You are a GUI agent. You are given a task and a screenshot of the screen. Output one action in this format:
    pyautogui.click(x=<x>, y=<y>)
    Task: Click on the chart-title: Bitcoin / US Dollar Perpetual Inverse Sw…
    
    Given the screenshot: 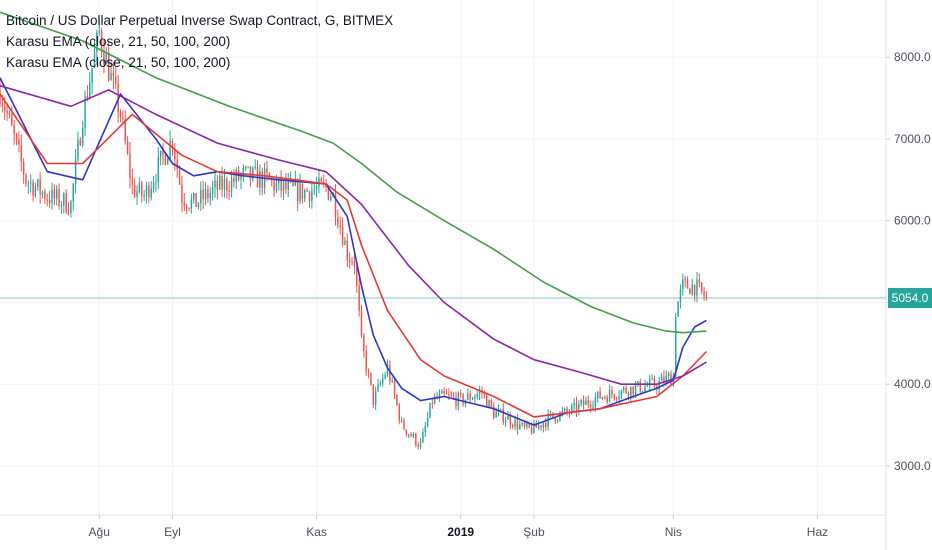 What is the action you would take?
    pyautogui.click(x=200, y=20)
    